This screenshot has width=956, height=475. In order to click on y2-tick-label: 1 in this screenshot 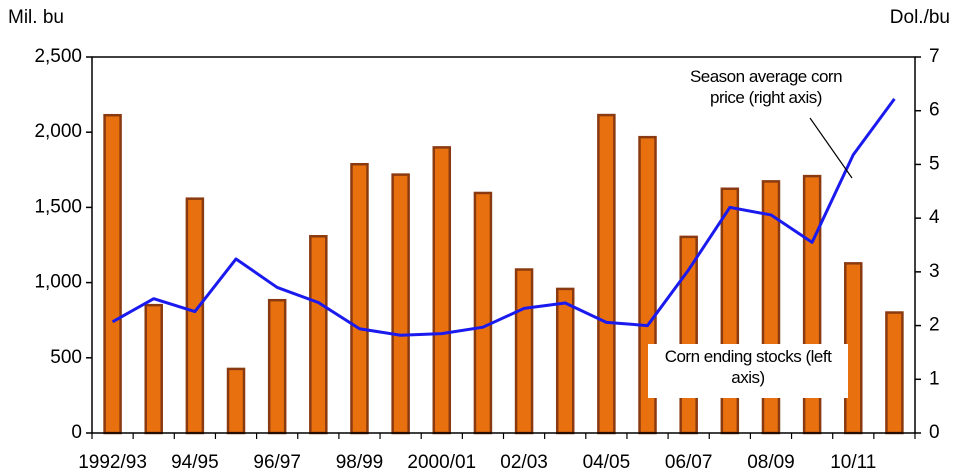, I will do `click(934, 378)`.